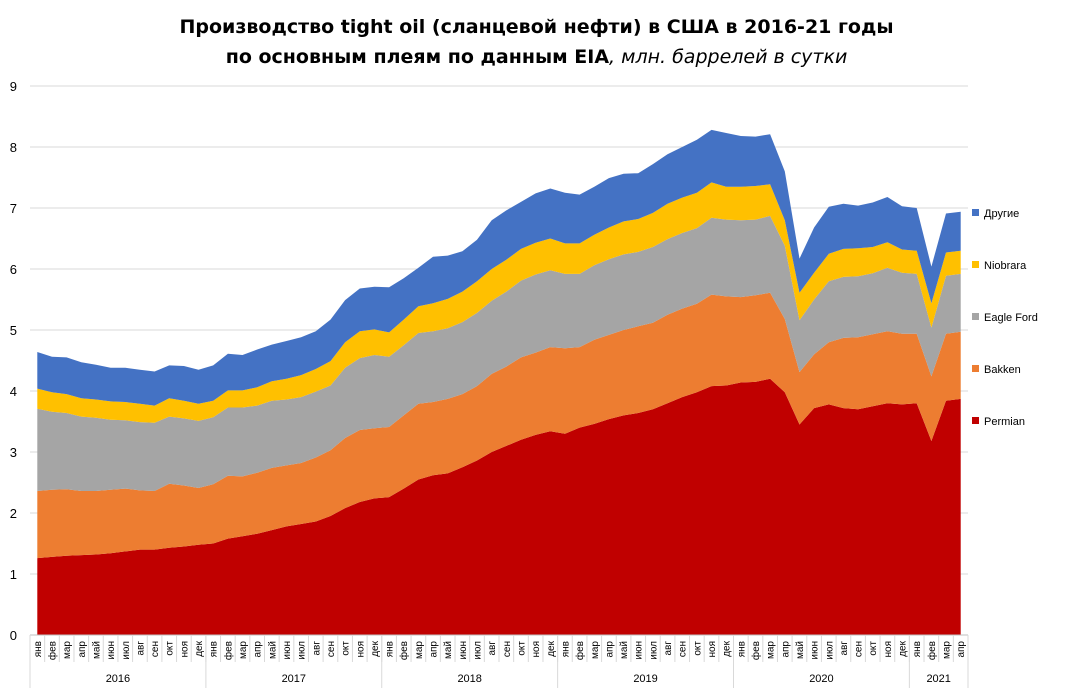  What do you see at coordinates (938, 679) in the screenshot?
I see `x-year-label: 2021` at bounding box center [938, 679].